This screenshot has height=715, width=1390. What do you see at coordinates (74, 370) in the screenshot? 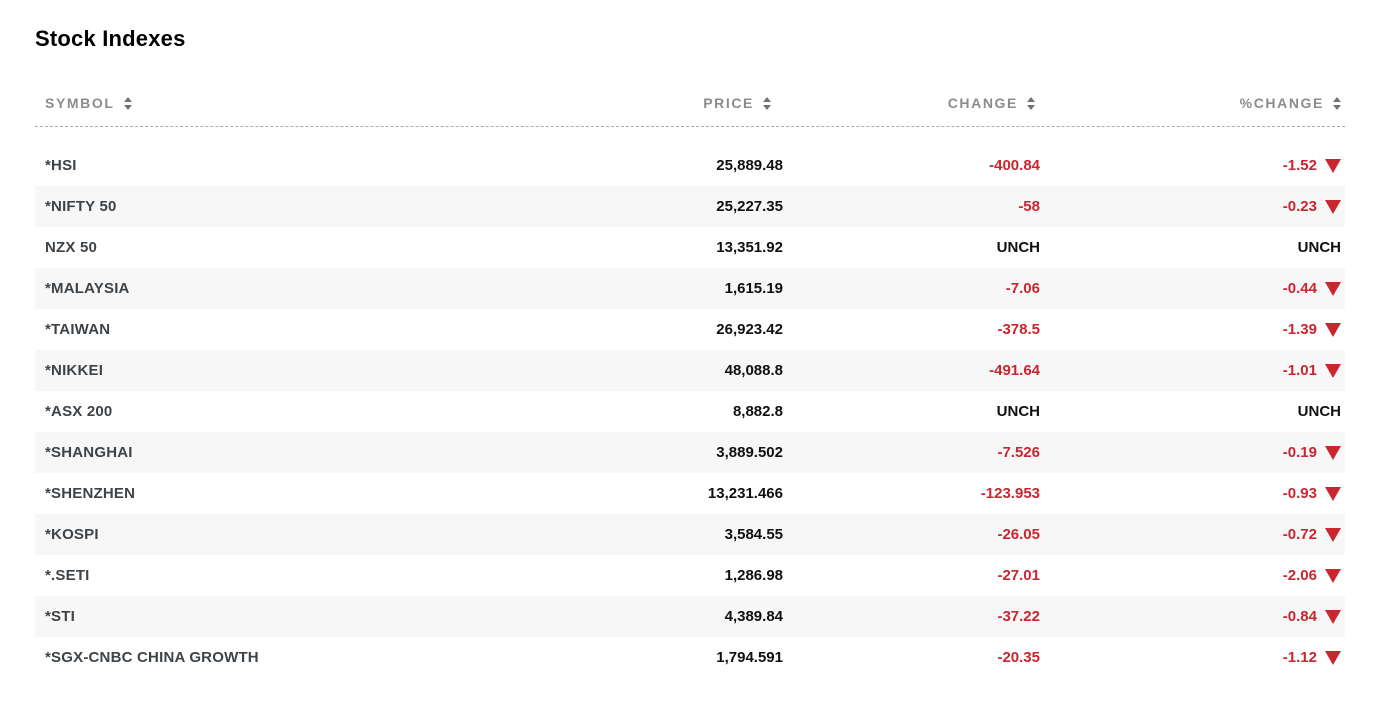
I see `symbol-cell: *NIKKEI` at bounding box center [74, 370].